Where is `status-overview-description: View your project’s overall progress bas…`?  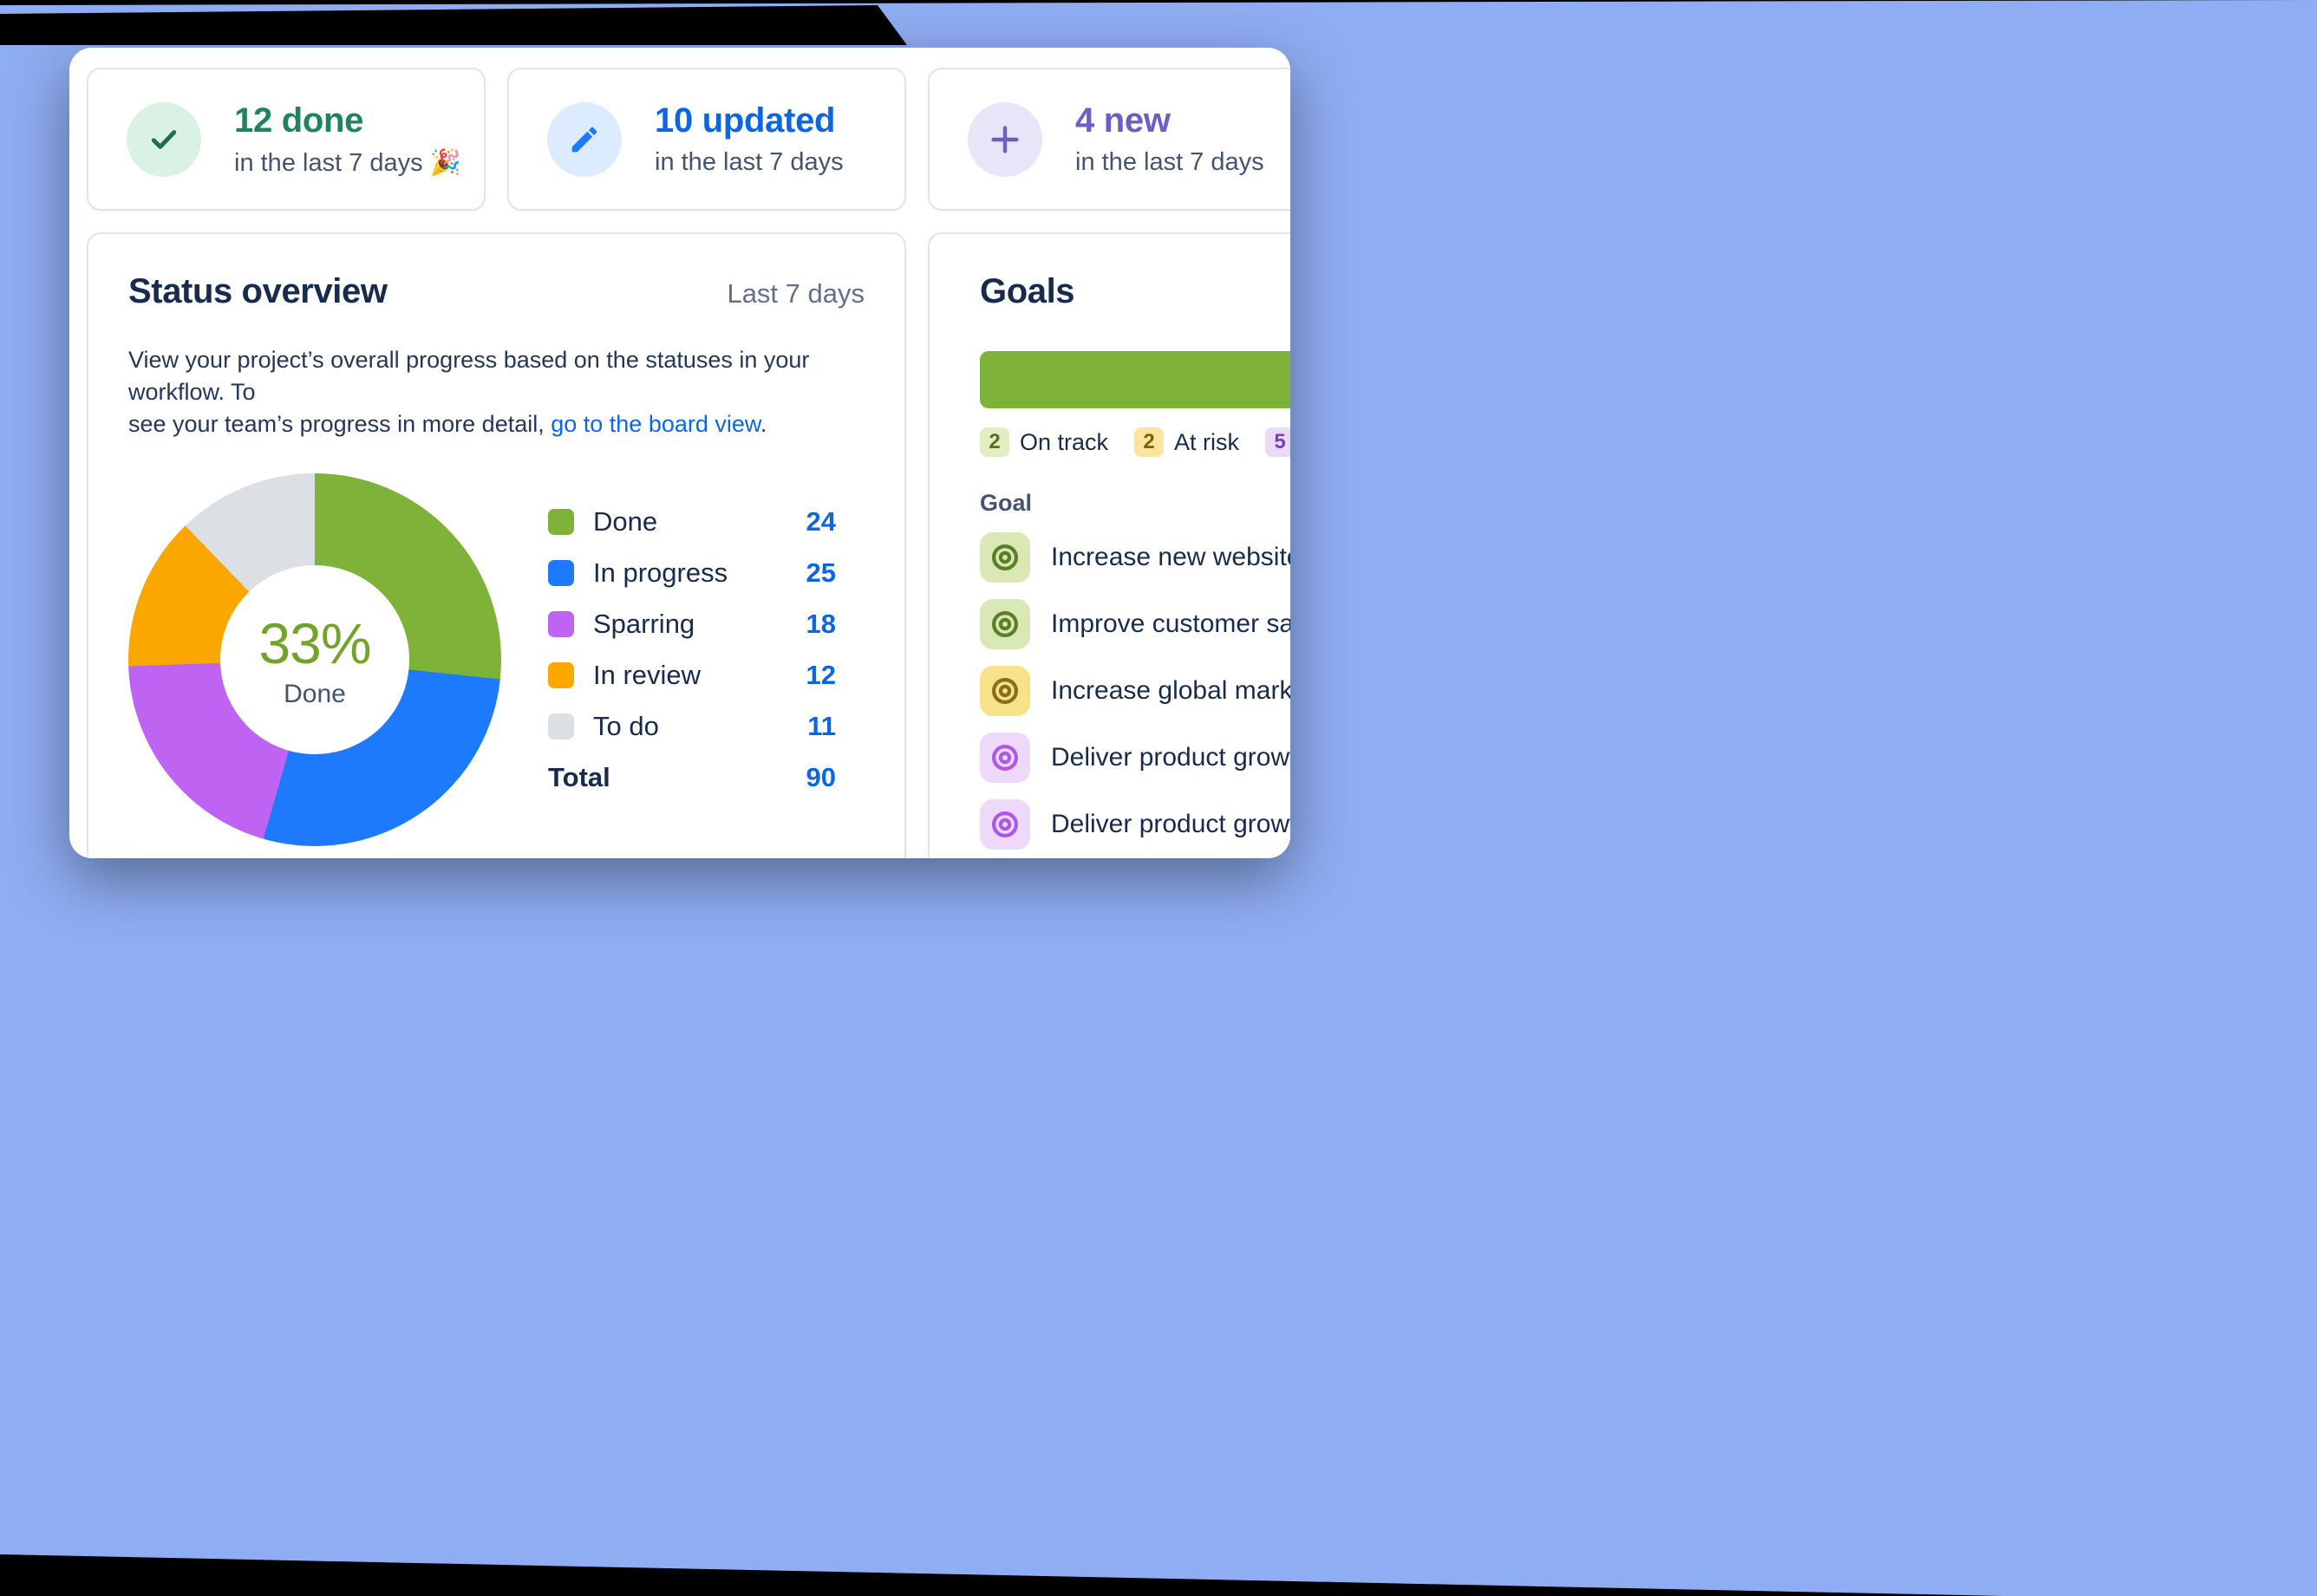 status-overview-description: View your project’s overall progress bas… is located at coordinates (496, 392).